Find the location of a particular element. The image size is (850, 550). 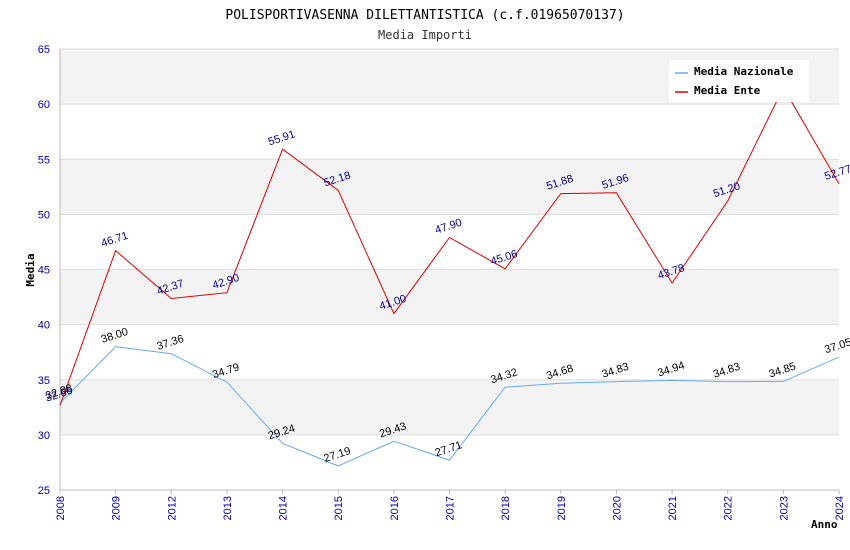

y-tick-label: 55 is located at coordinates (44, 160).